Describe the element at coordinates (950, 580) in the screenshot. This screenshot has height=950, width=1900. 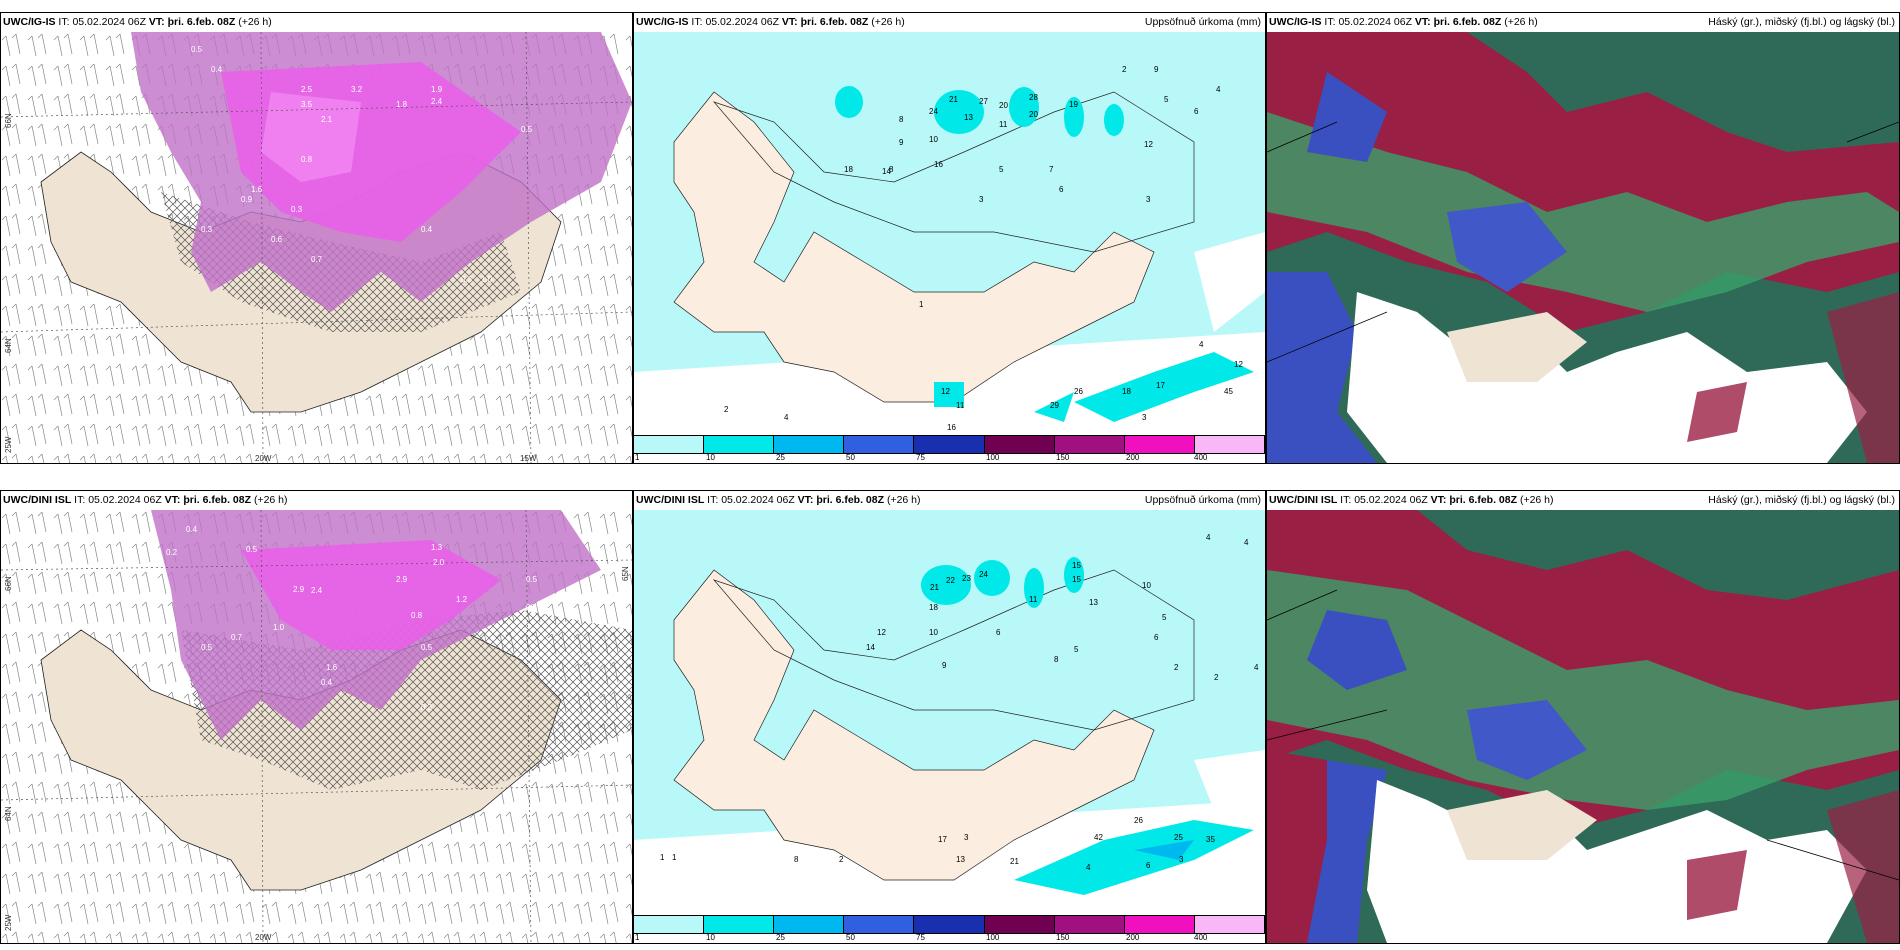
I see `precip-value: 22` at that location.